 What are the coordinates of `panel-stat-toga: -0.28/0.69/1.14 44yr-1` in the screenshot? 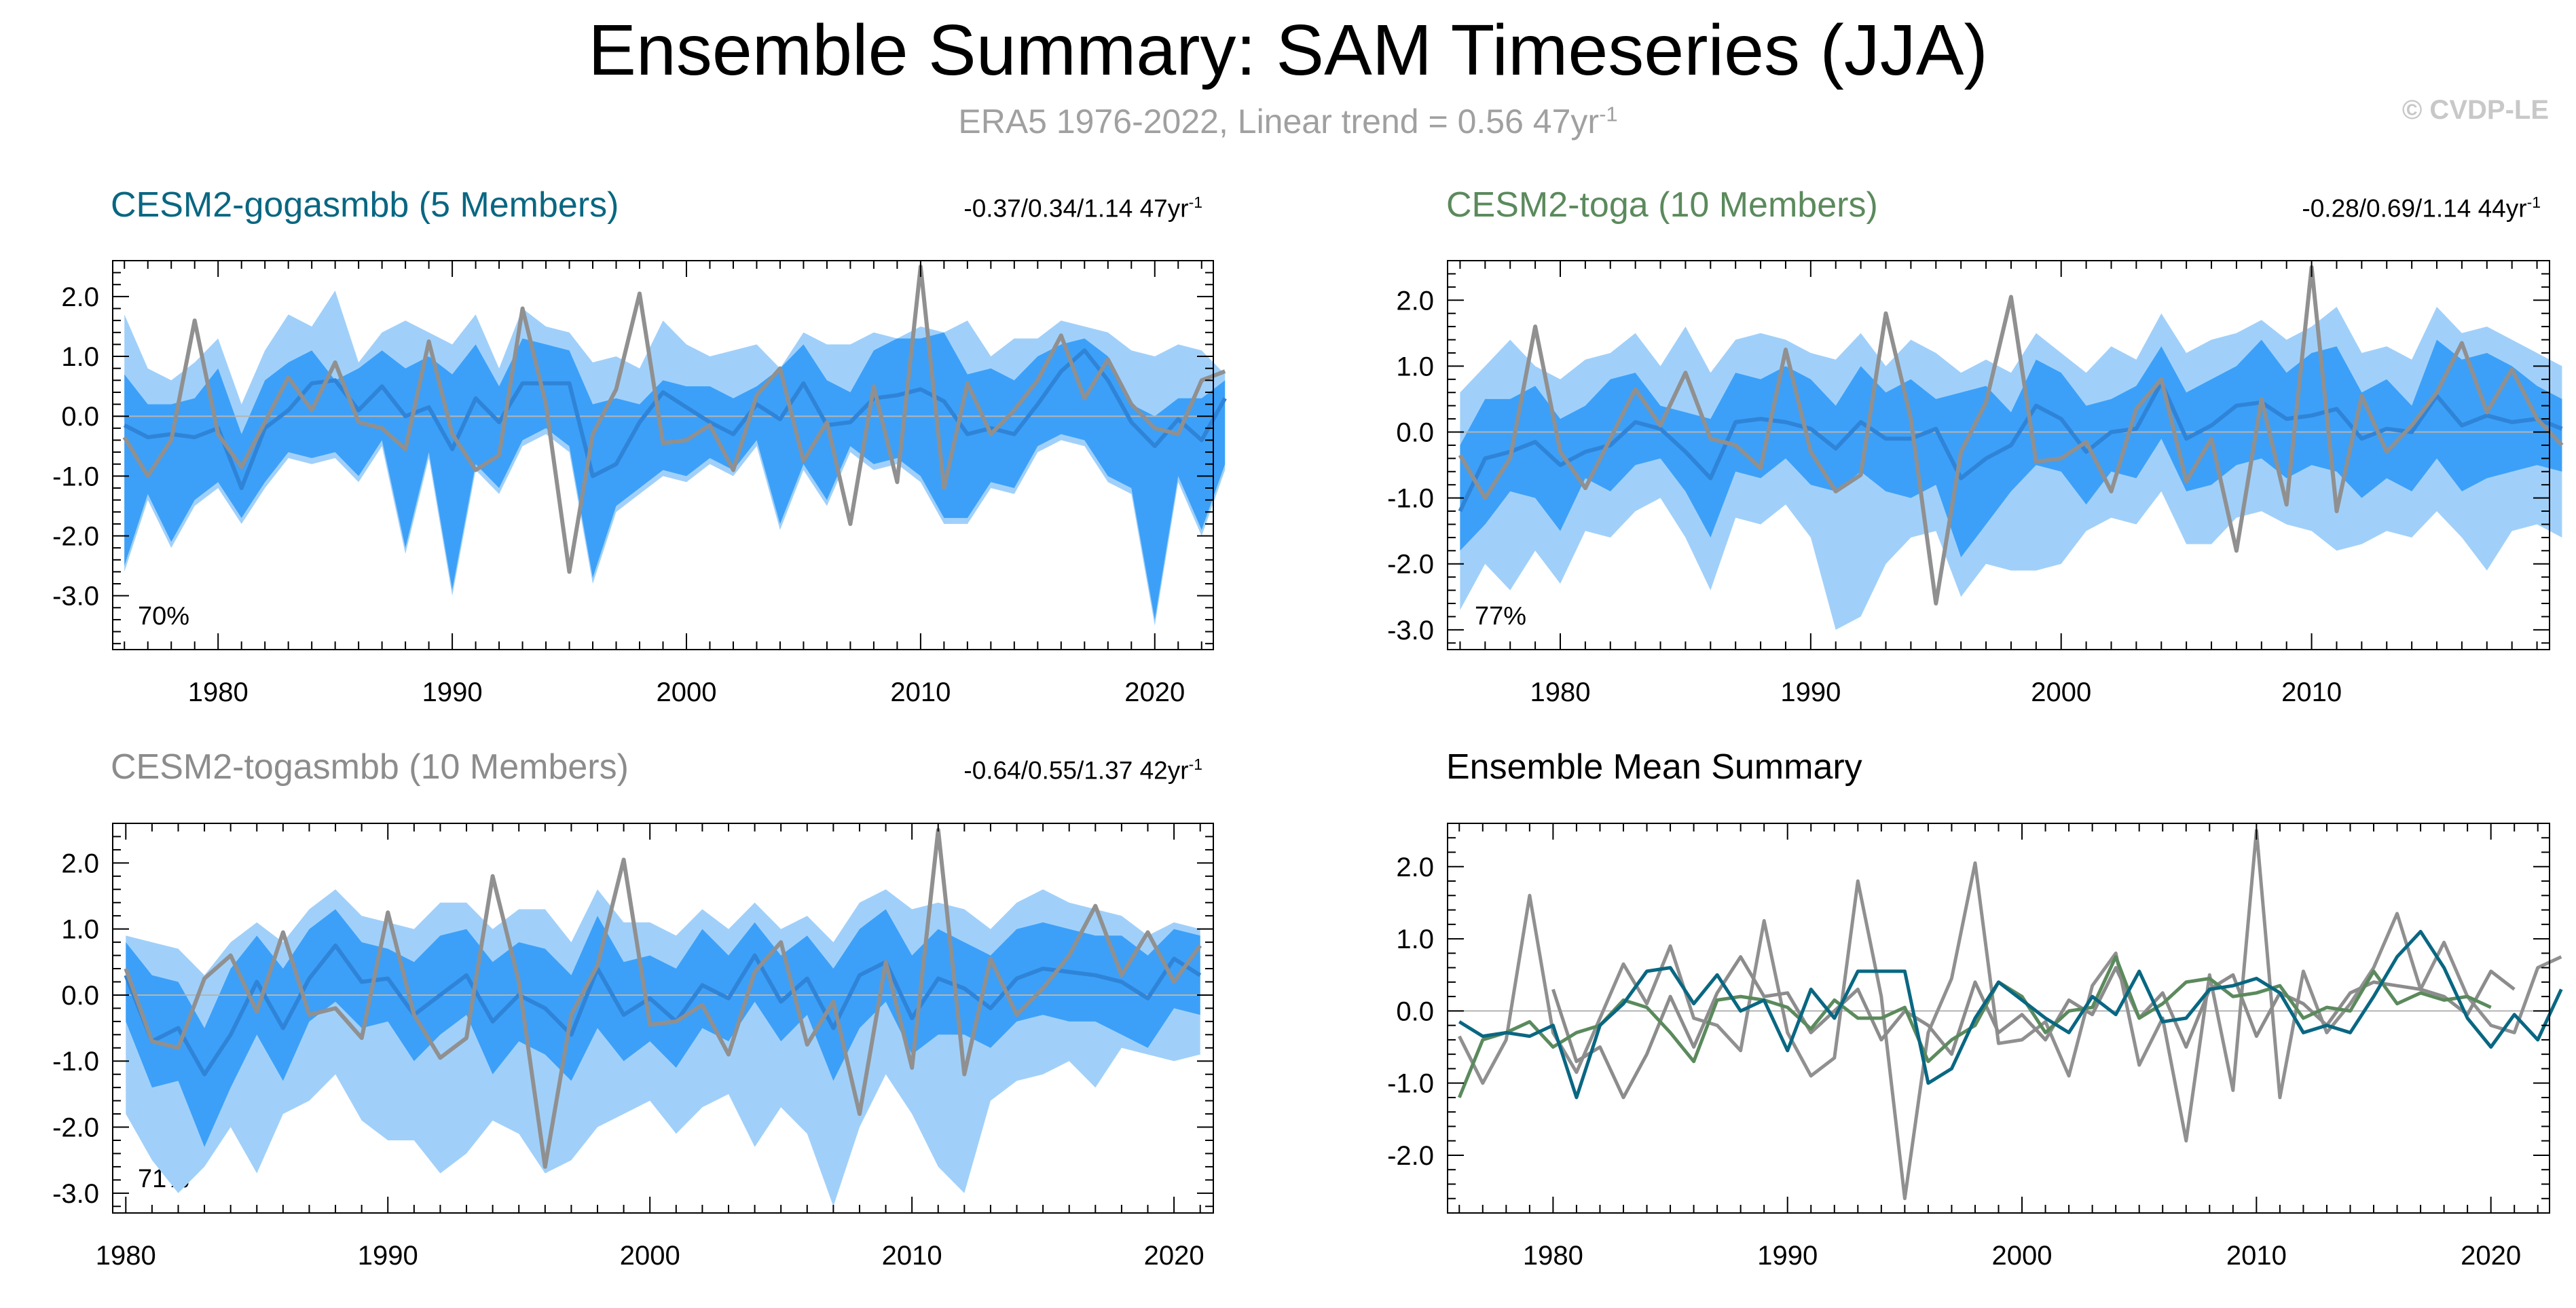 It's located at (2421, 208).